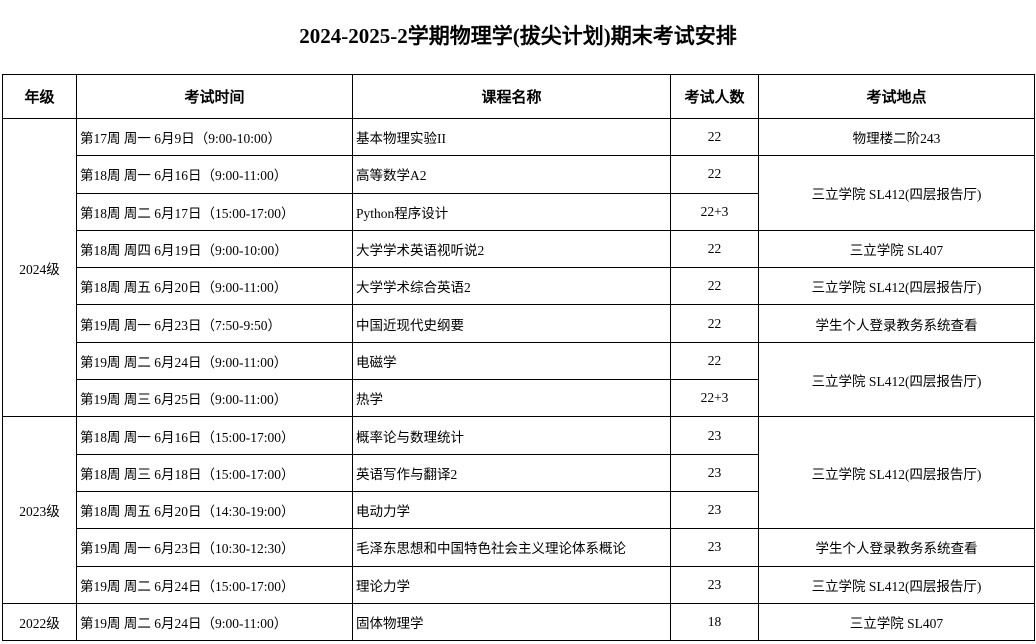 The height and width of the screenshot is (644, 1036). Describe the element at coordinates (214, 472) in the screenshot. I see `time-cell: 第18周 周三 6月18日（15:00-17:00）` at that location.